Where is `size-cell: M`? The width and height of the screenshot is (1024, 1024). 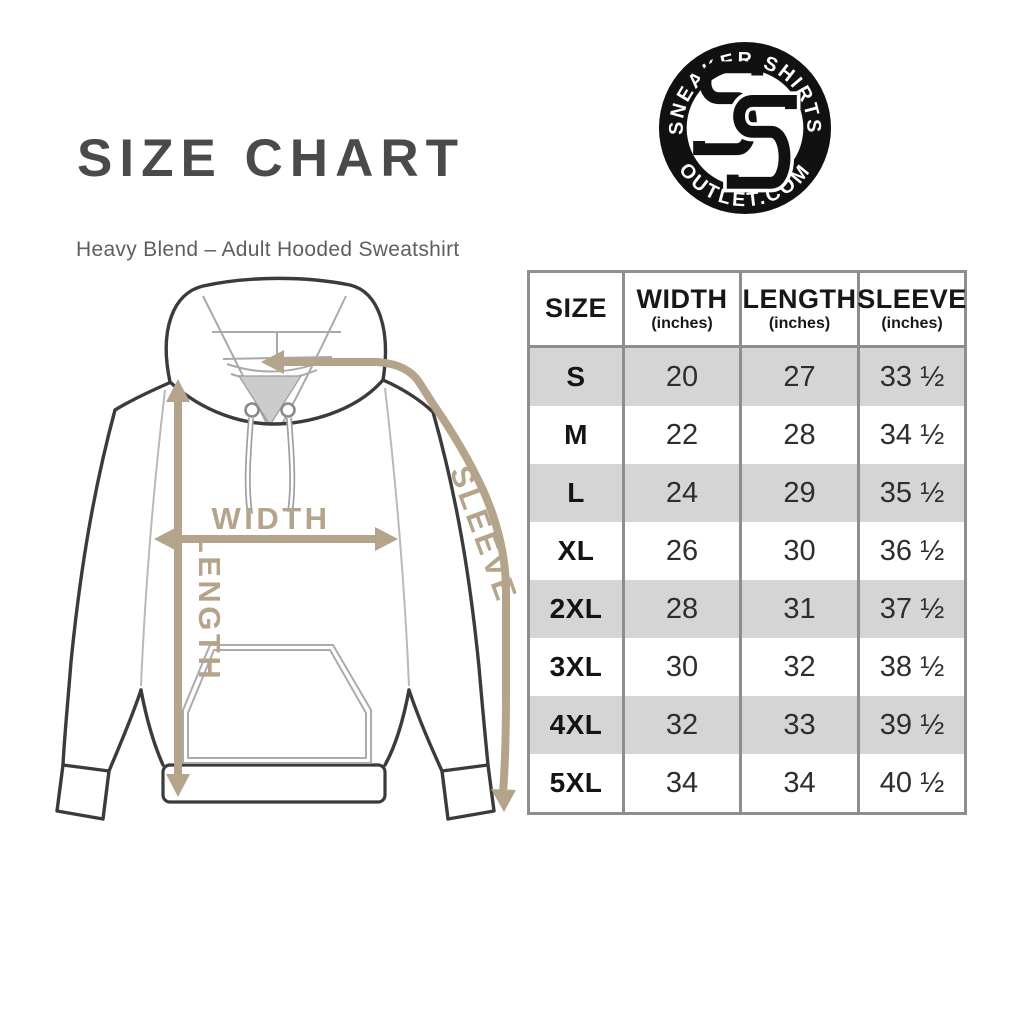 size-cell: M is located at coordinates (576, 435).